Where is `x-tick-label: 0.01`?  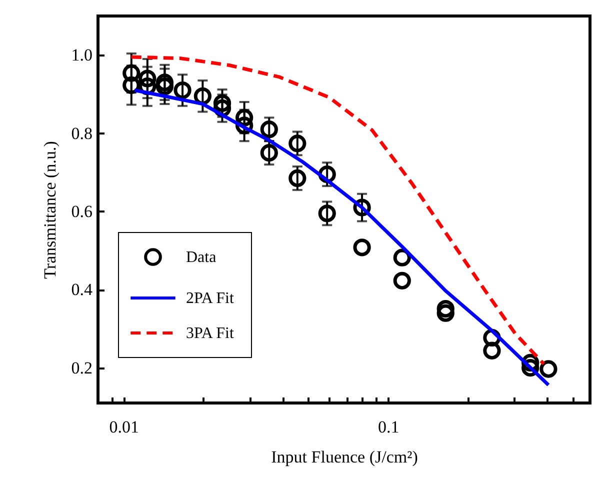
x-tick-label: 0.01 is located at coordinates (124, 427).